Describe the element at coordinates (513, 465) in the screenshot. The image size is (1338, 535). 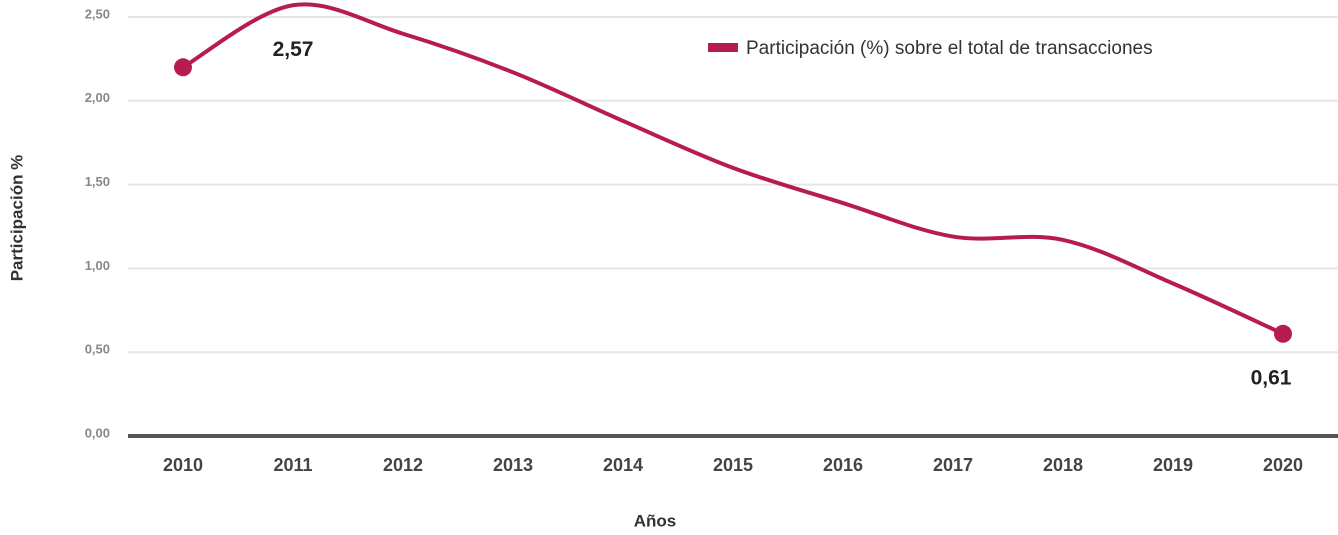
I see `x-tick-label: 2013` at that location.